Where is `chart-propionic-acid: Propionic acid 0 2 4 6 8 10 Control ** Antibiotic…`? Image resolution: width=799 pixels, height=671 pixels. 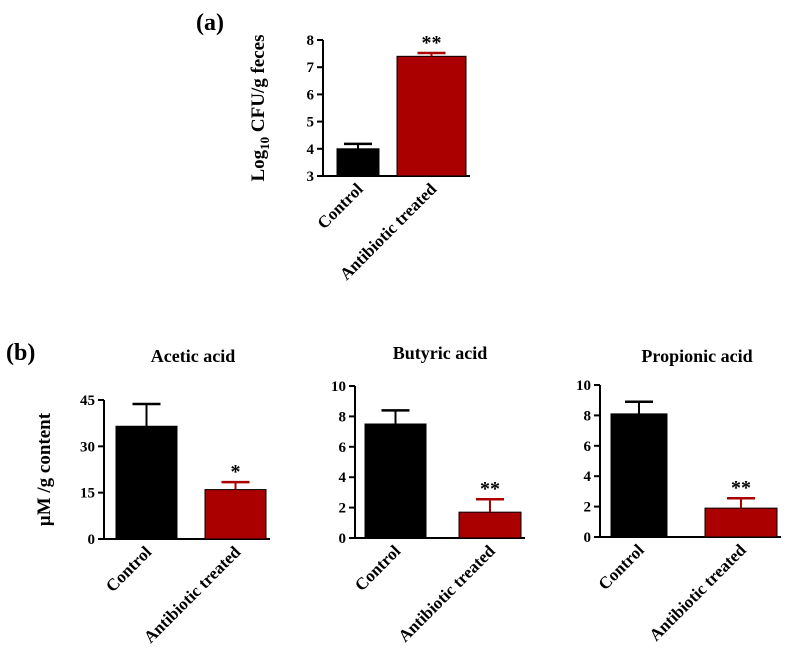
chart-propionic-acid: Propionic acid 0 2 4 6 8 10 Control ** Antibiotic… is located at coordinates (678, 495).